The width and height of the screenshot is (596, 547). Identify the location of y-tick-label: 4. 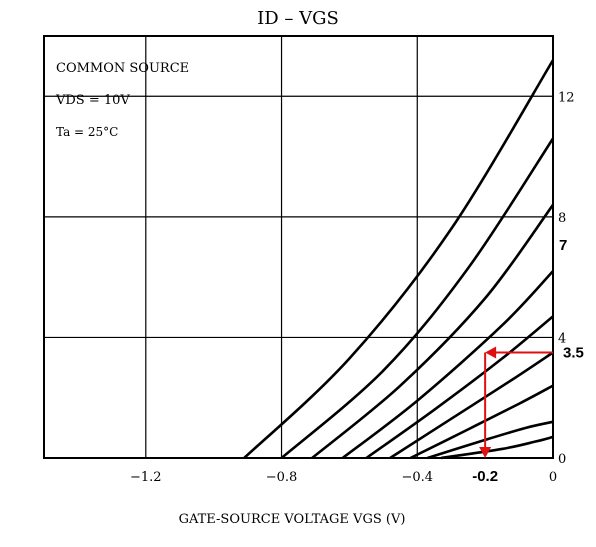
(562, 338).